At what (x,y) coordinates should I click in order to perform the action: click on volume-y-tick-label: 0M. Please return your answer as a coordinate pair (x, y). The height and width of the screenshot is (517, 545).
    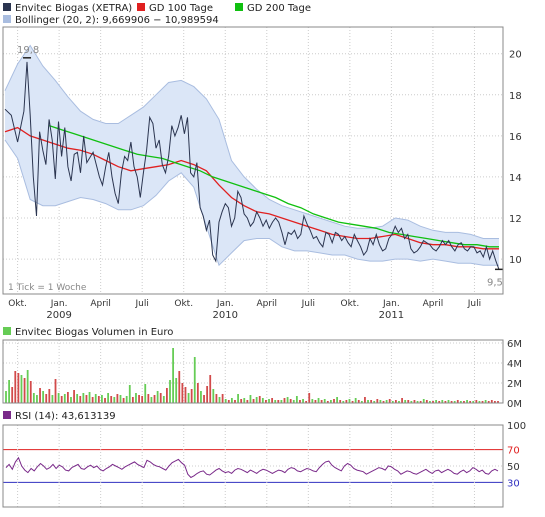
    Looking at the image, I should click on (514, 404).